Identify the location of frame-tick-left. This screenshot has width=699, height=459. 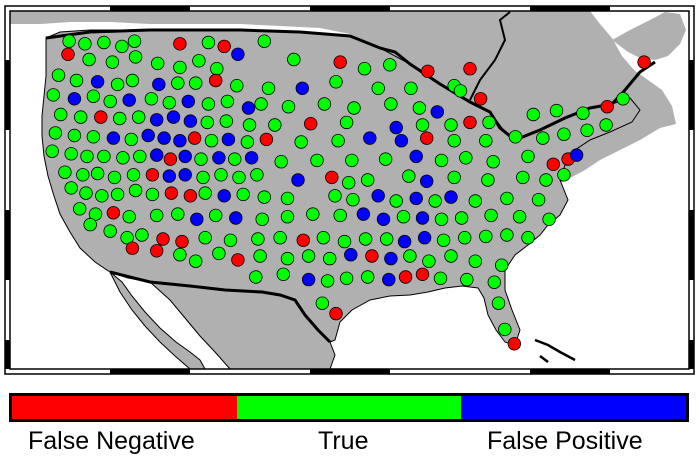
(7, 95).